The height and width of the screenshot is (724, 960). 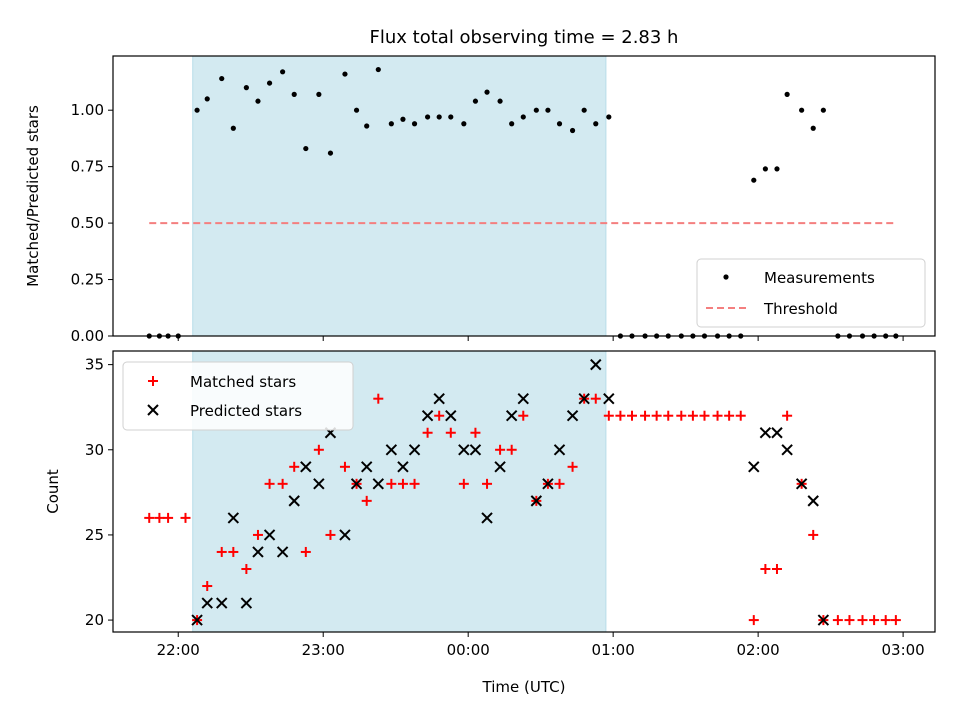 I want to click on y-tick-label: 30, so click(x=94, y=450).